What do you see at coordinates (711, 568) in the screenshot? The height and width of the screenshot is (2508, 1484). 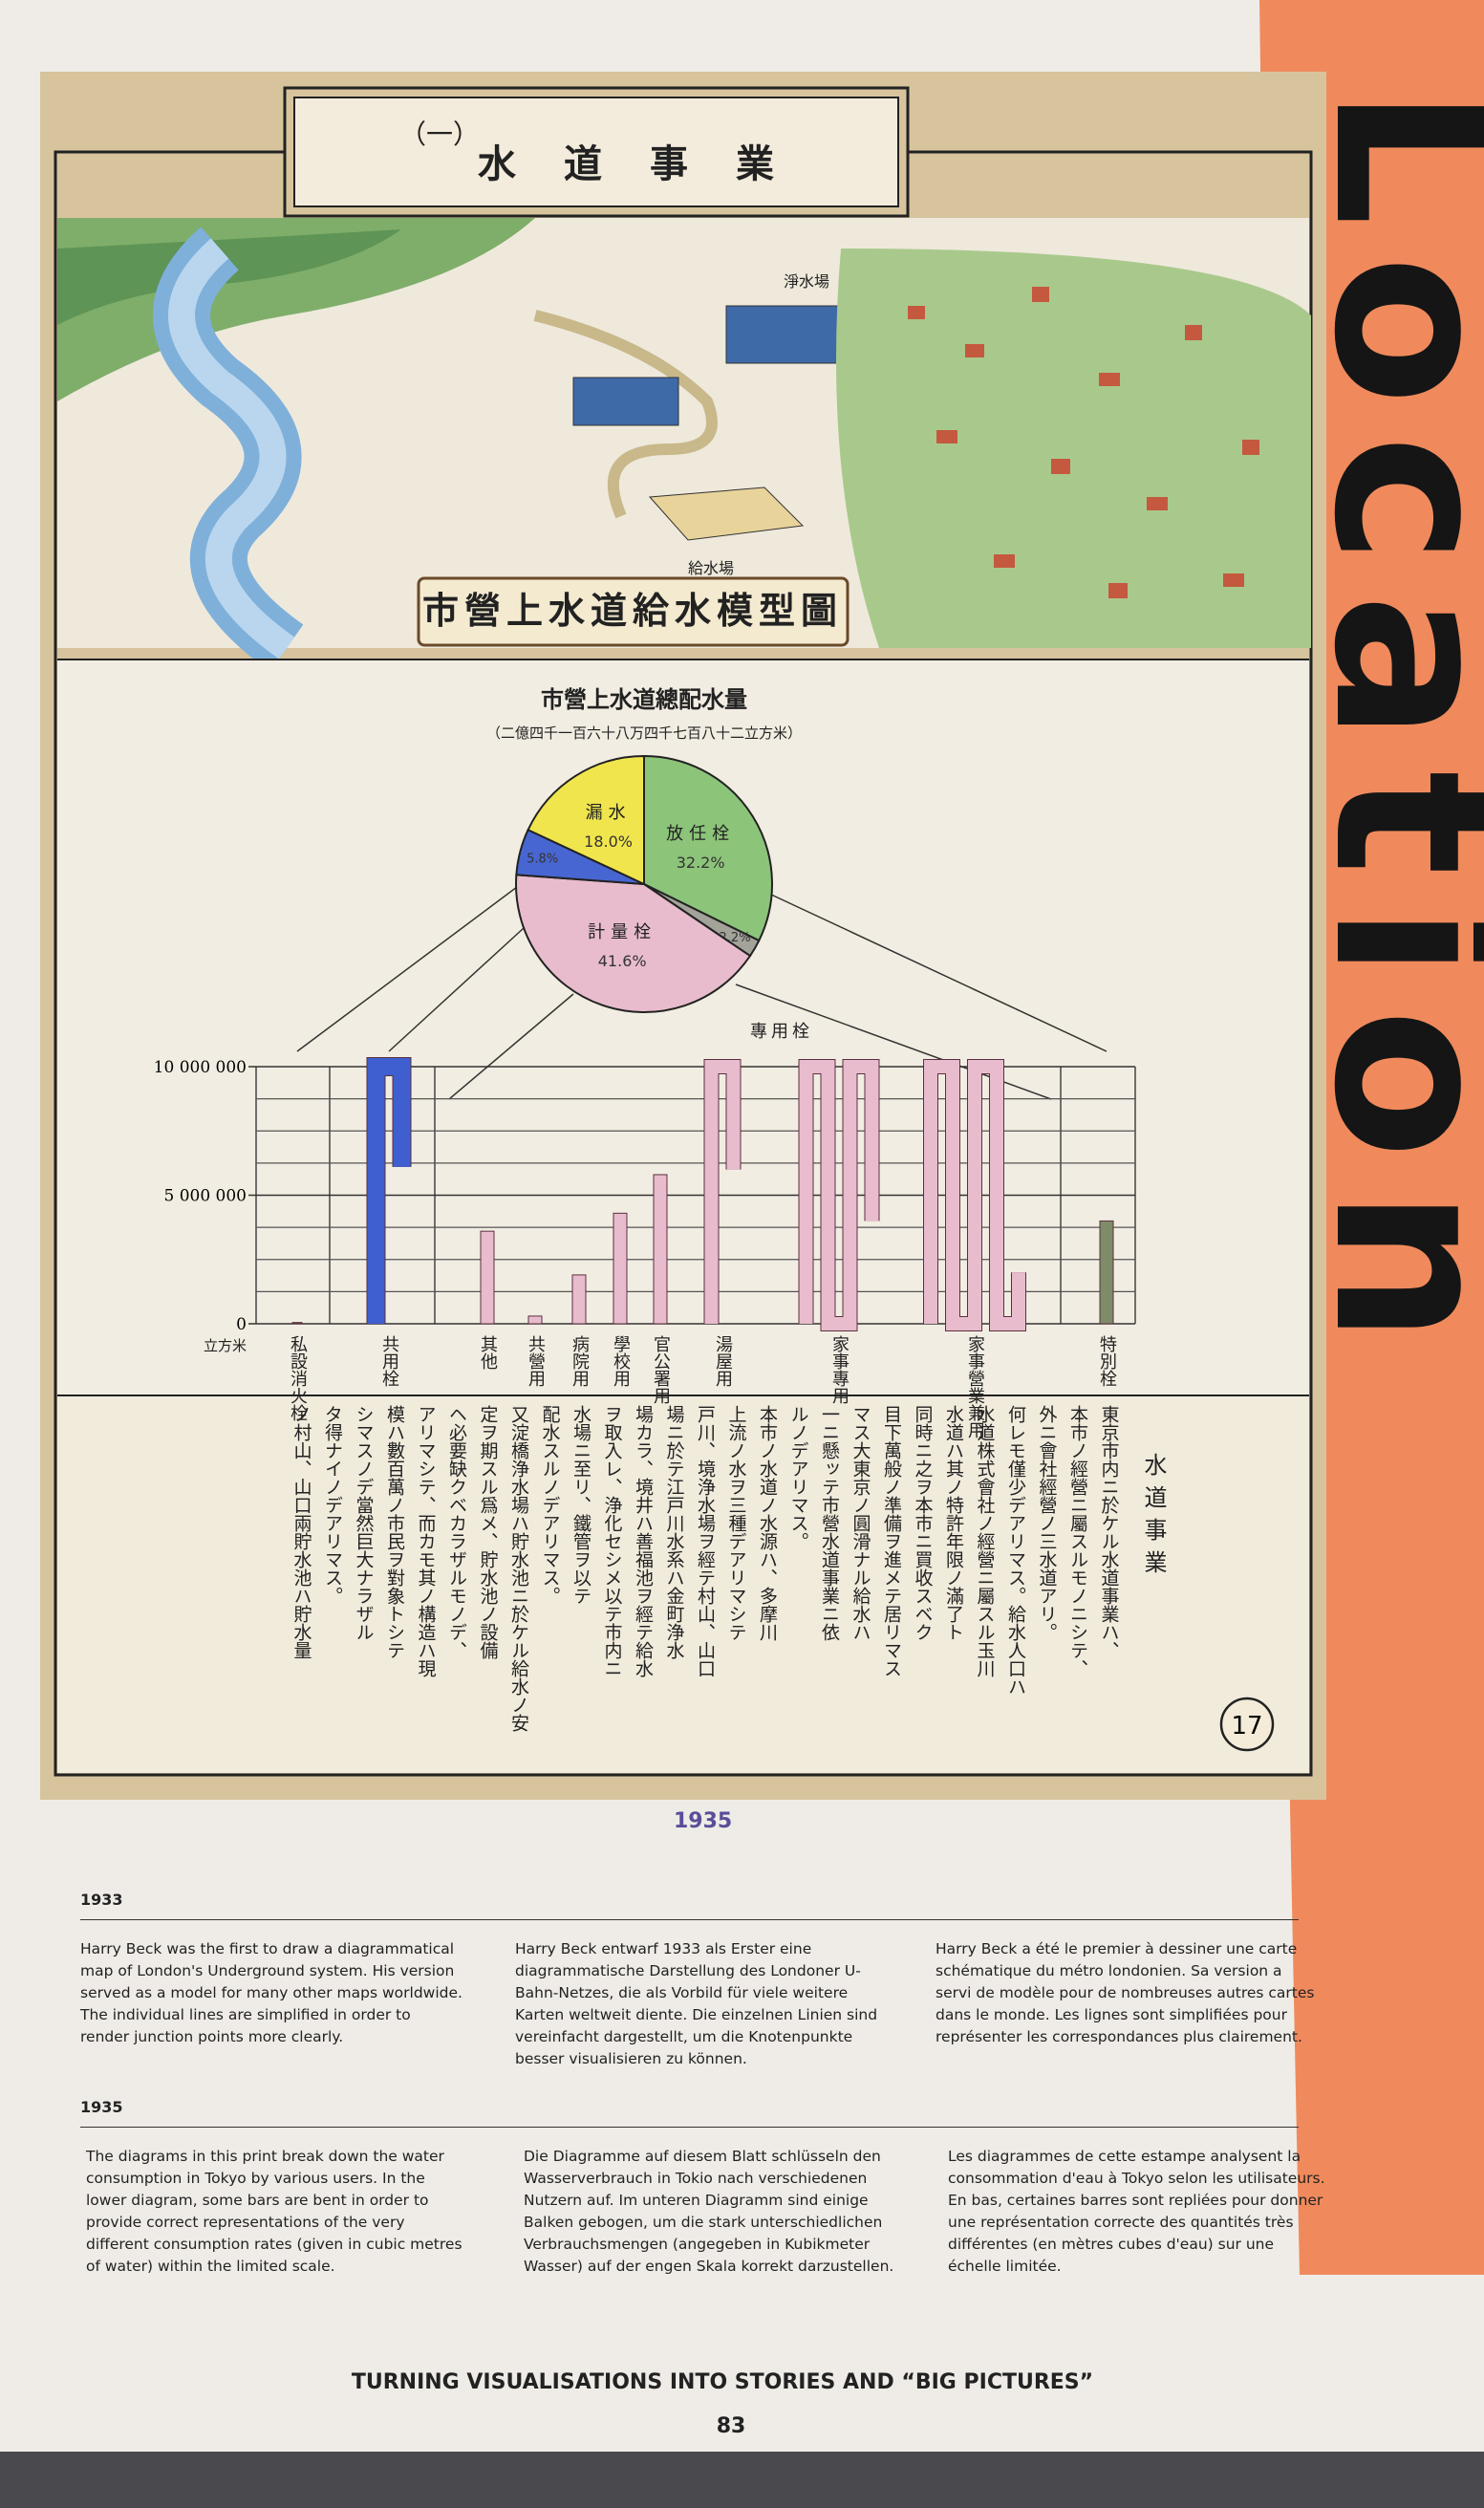 I see `map-label: 給水場` at bounding box center [711, 568].